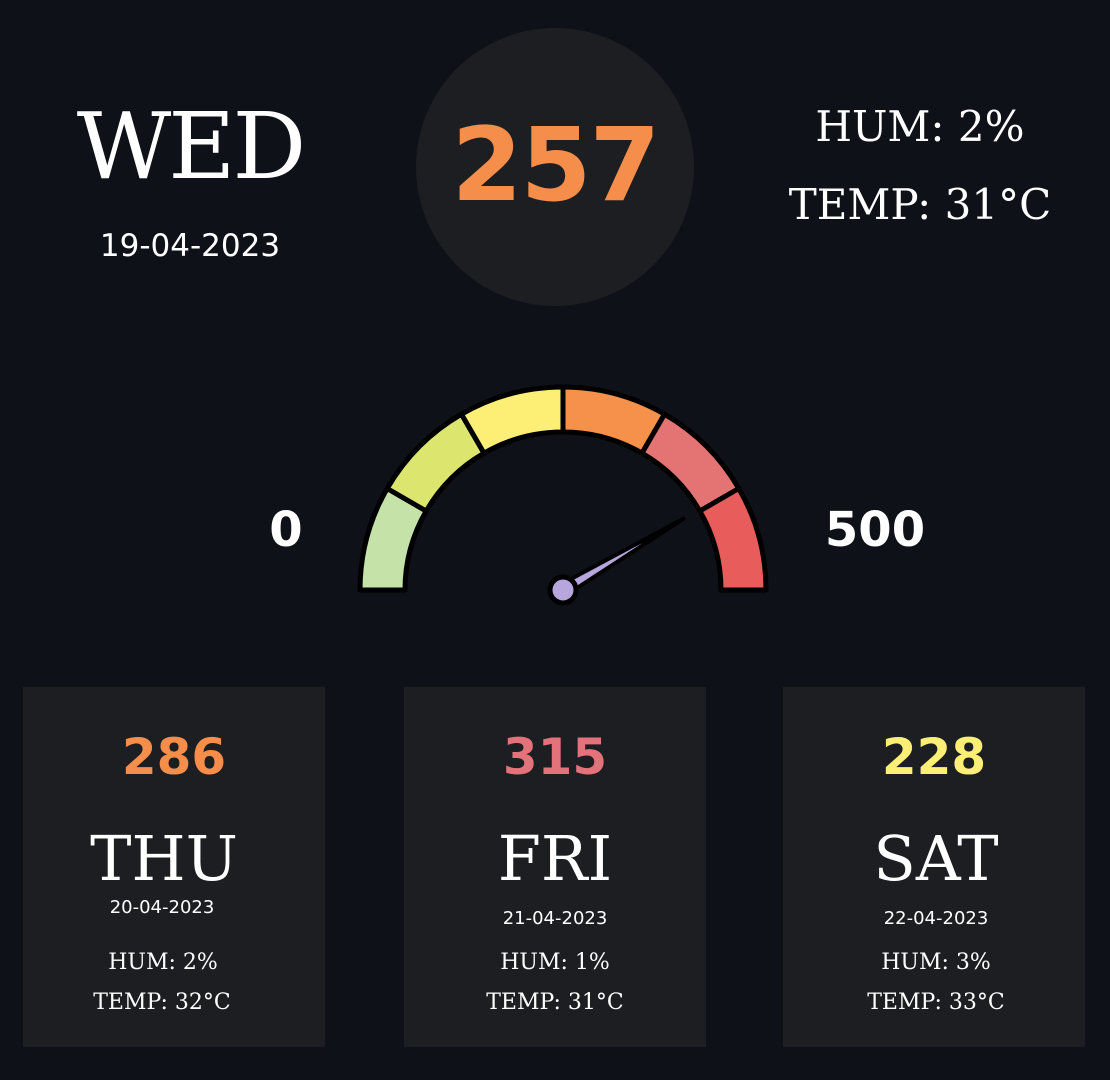 This screenshot has height=1080, width=1110. Describe the element at coordinates (920, 166) in the screenshot. I see `today-stats: HUM: 2% TEMP: 31°C` at that location.